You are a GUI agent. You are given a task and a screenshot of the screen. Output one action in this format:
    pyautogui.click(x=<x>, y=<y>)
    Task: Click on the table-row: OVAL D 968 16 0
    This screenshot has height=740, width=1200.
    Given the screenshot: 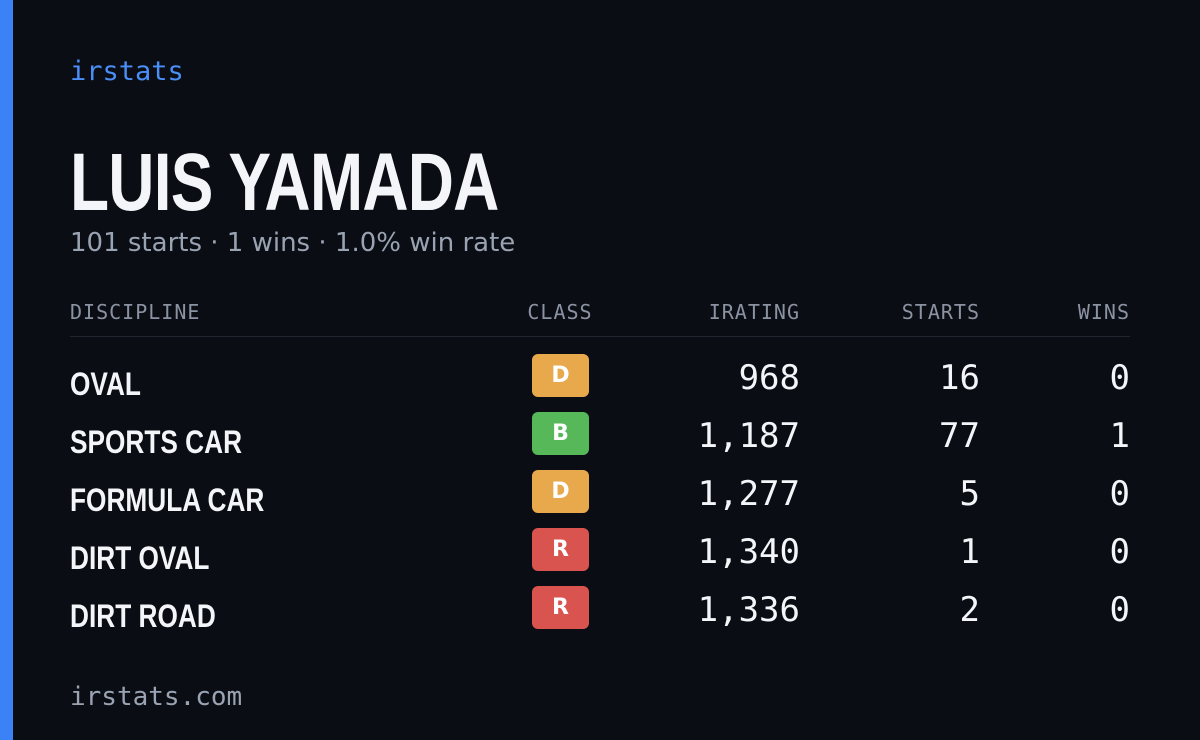 What is the action you would take?
    pyautogui.click(x=600, y=379)
    